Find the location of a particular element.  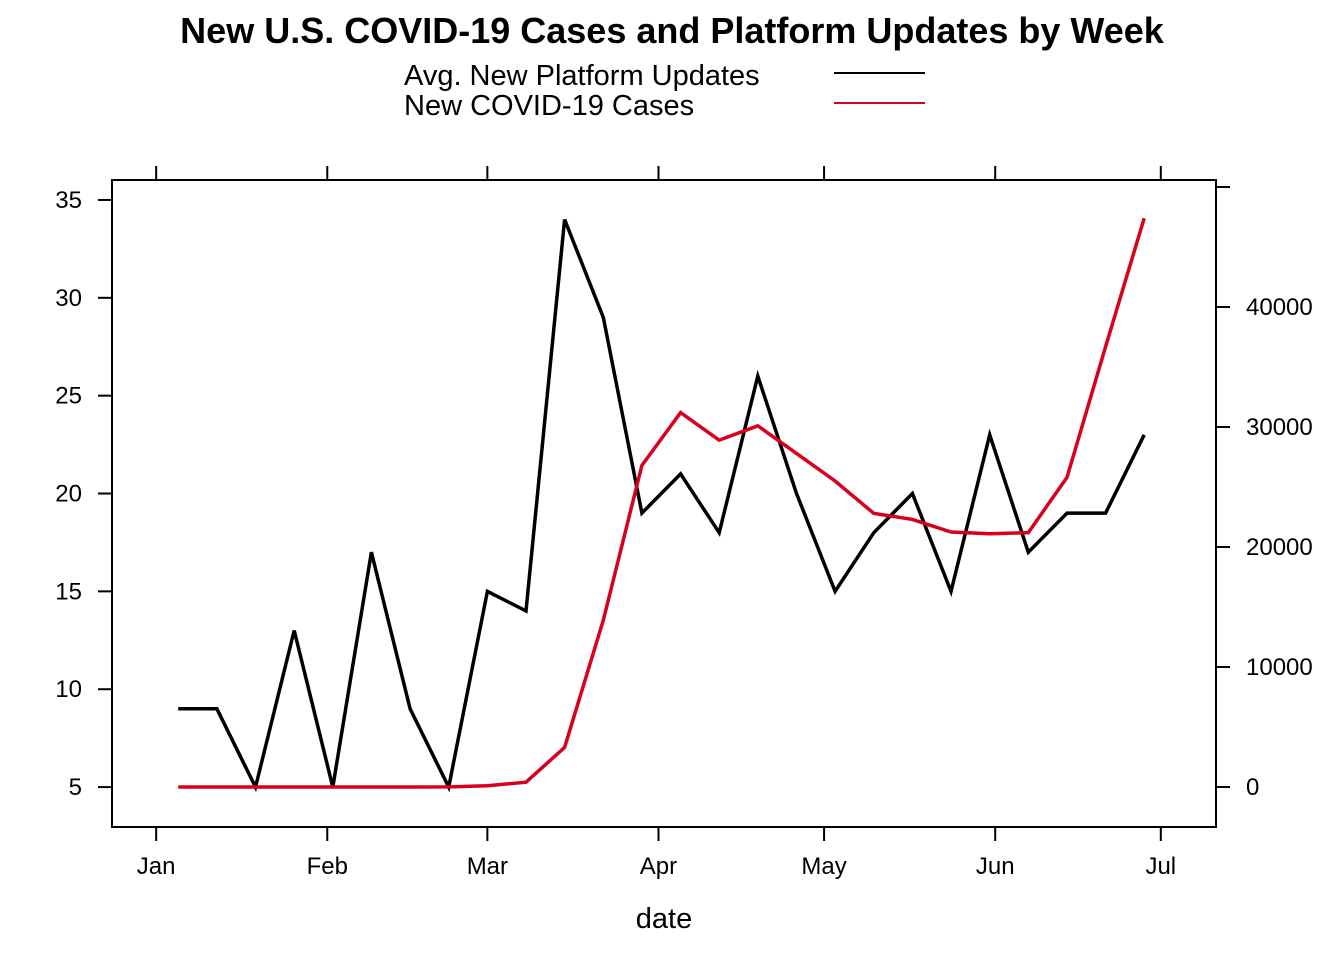

y-left-tick-label: 15 is located at coordinates (68, 591).